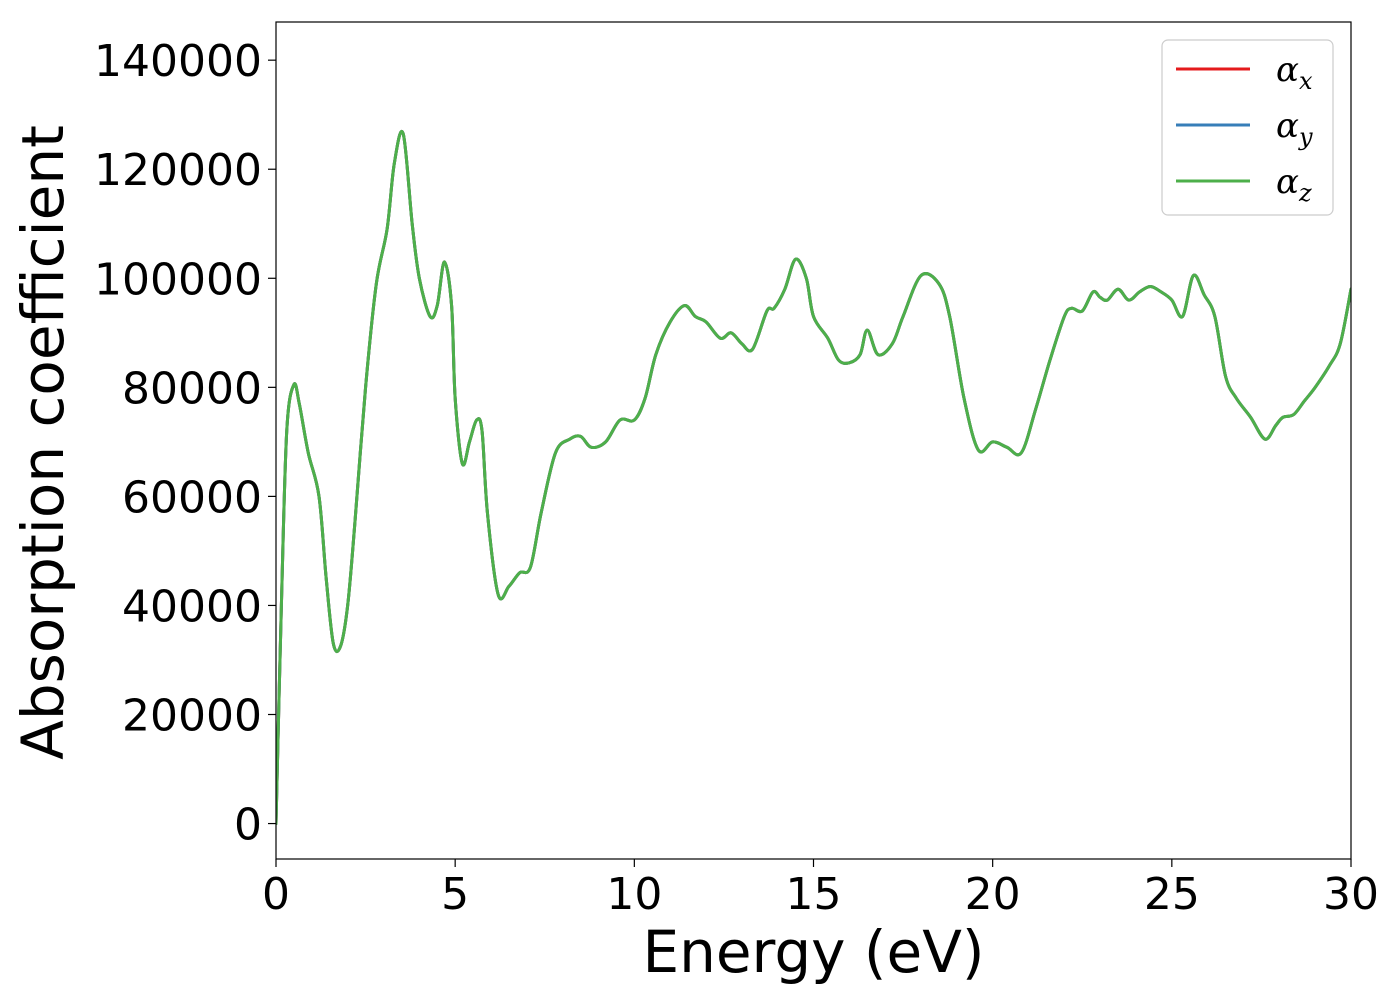  Describe the element at coordinates (178, 61) in the screenshot. I see `y-tick-label: 140000` at that location.